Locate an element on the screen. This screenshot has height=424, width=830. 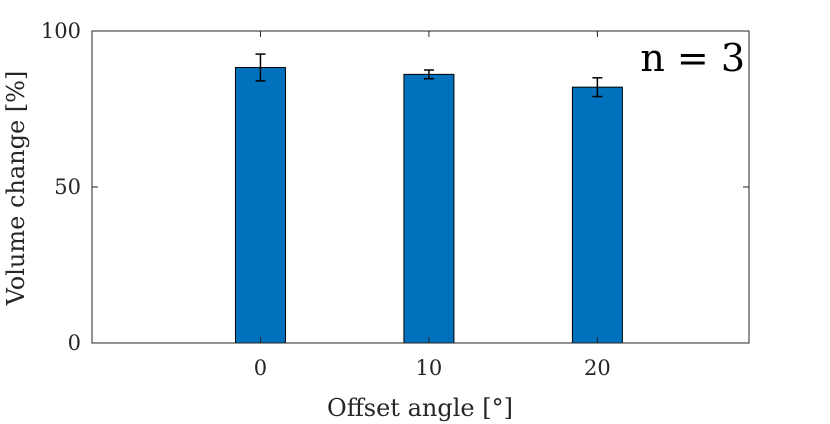
x-tick-label: 20 is located at coordinates (597, 368).